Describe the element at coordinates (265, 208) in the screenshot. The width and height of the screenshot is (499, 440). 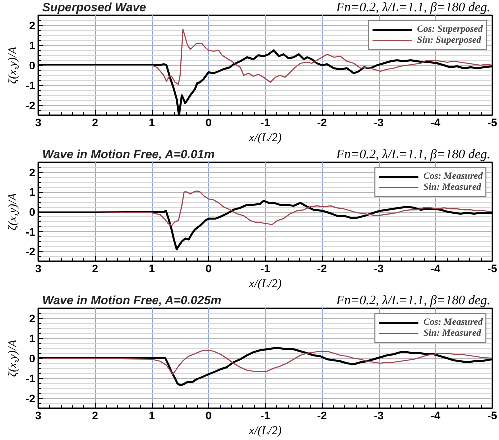
I see `line-series` at that location.